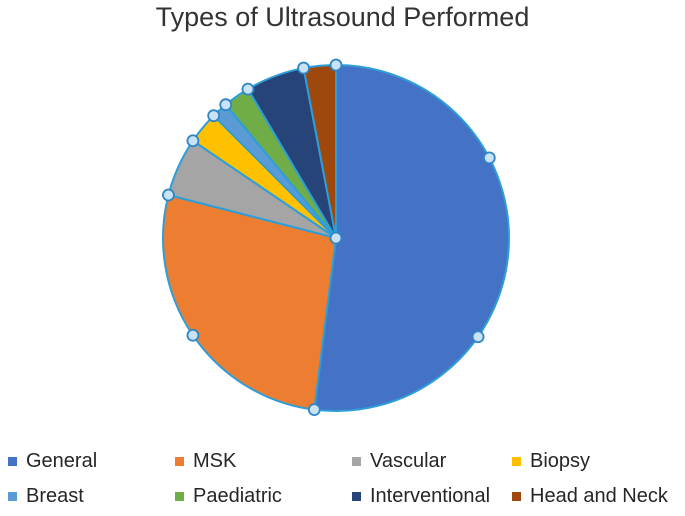  What do you see at coordinates (560, 461) in the screenshot?
I see `legend-label: Biopsy` at bounding box center [560, 461].